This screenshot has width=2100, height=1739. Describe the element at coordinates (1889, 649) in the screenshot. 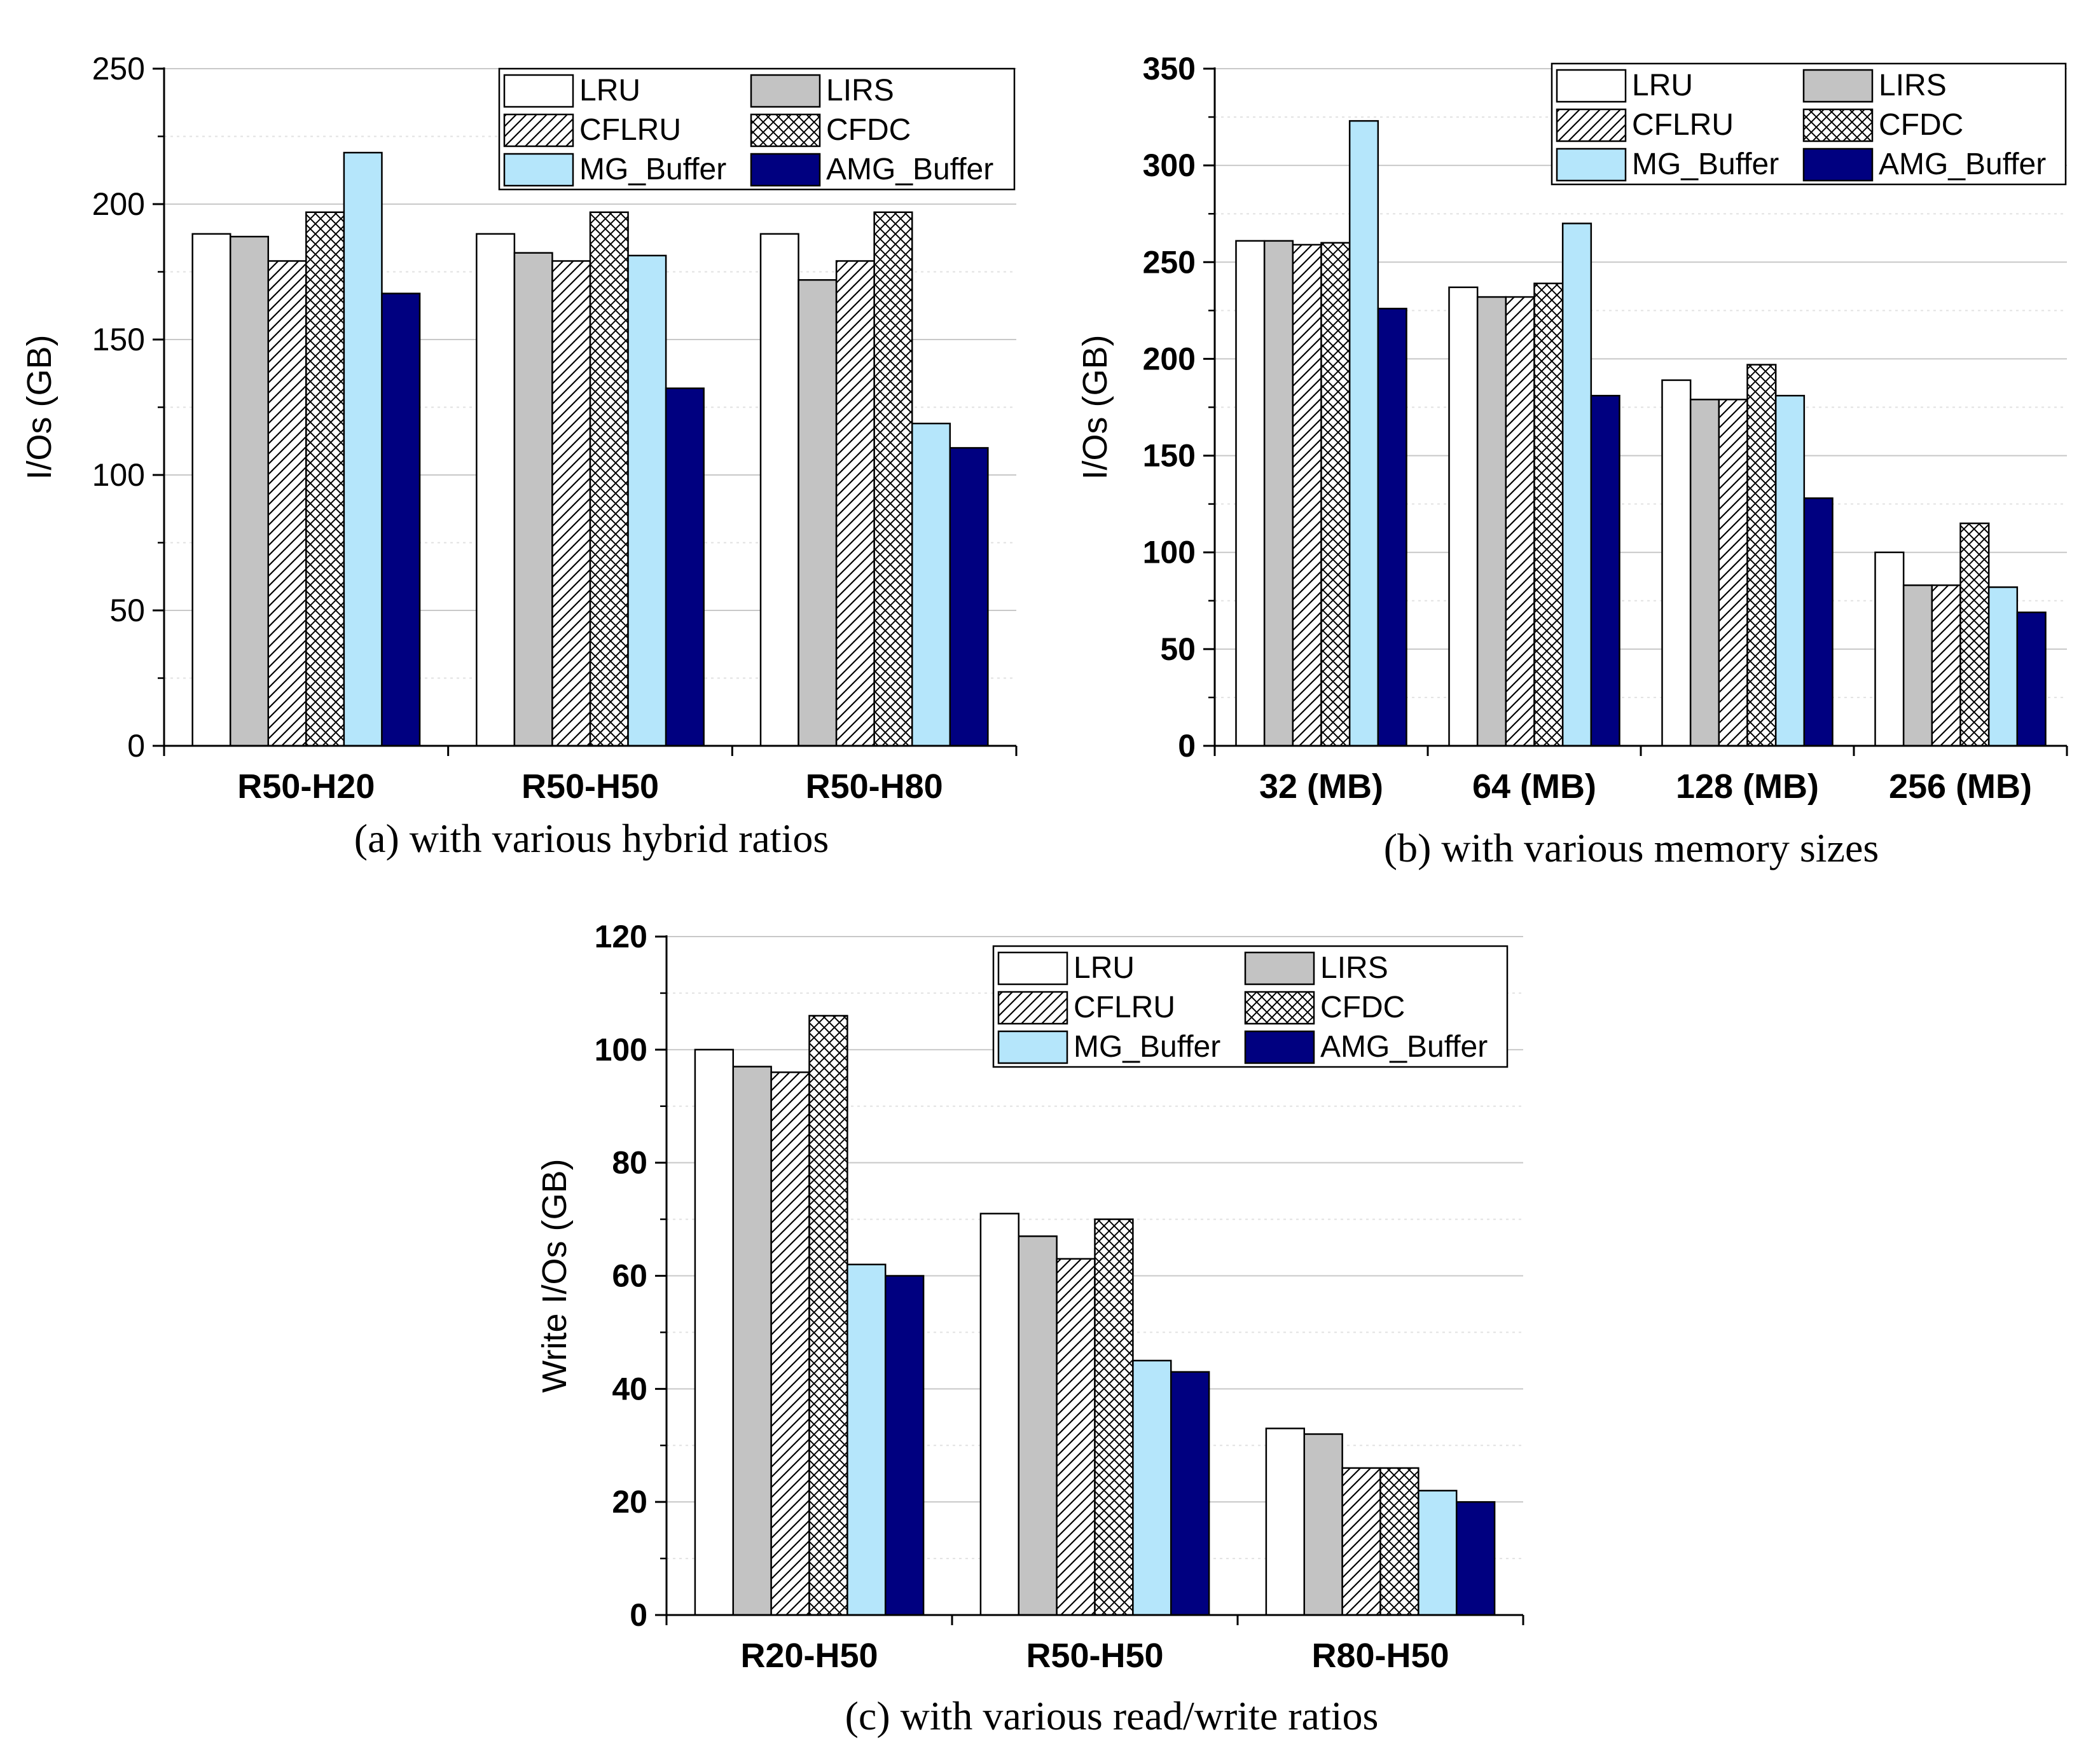

I see `bar-lru-256-mb` at that location.